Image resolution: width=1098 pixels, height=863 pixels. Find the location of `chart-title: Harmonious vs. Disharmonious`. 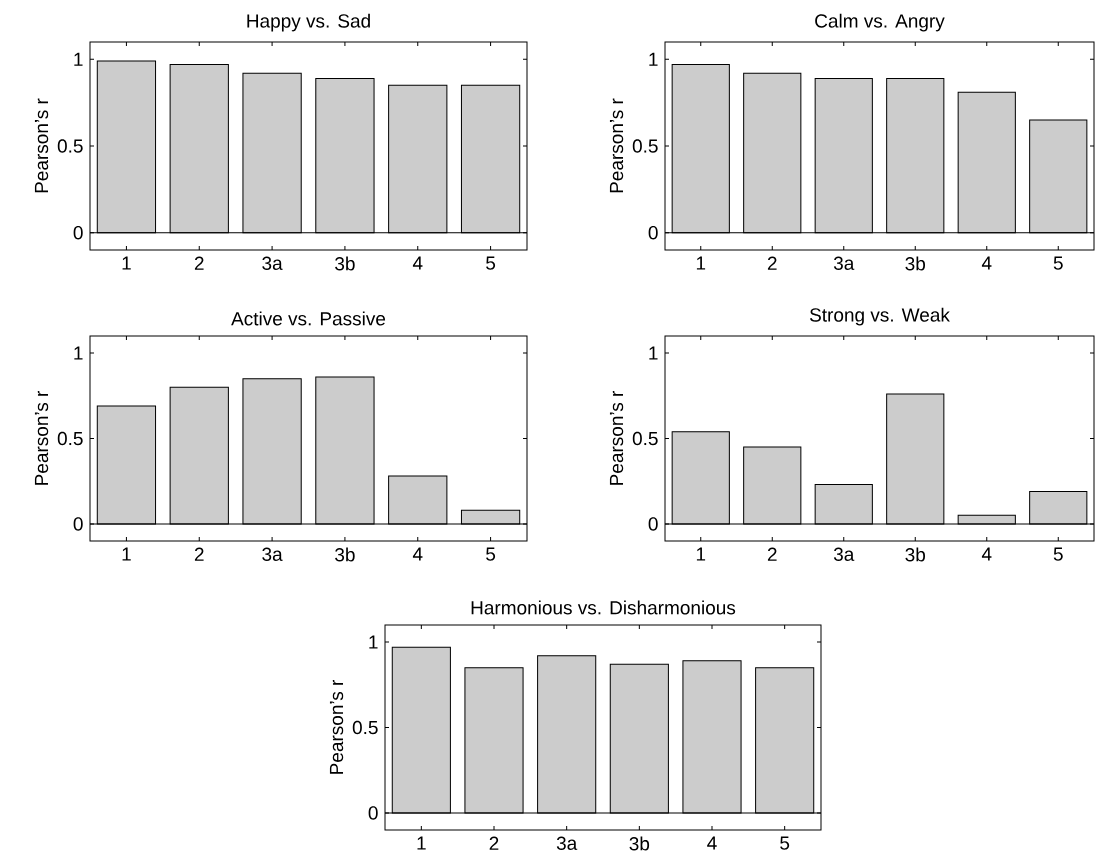

chart-title: Harmonious vs. Disharmonious is located at coordinates (603, 607).